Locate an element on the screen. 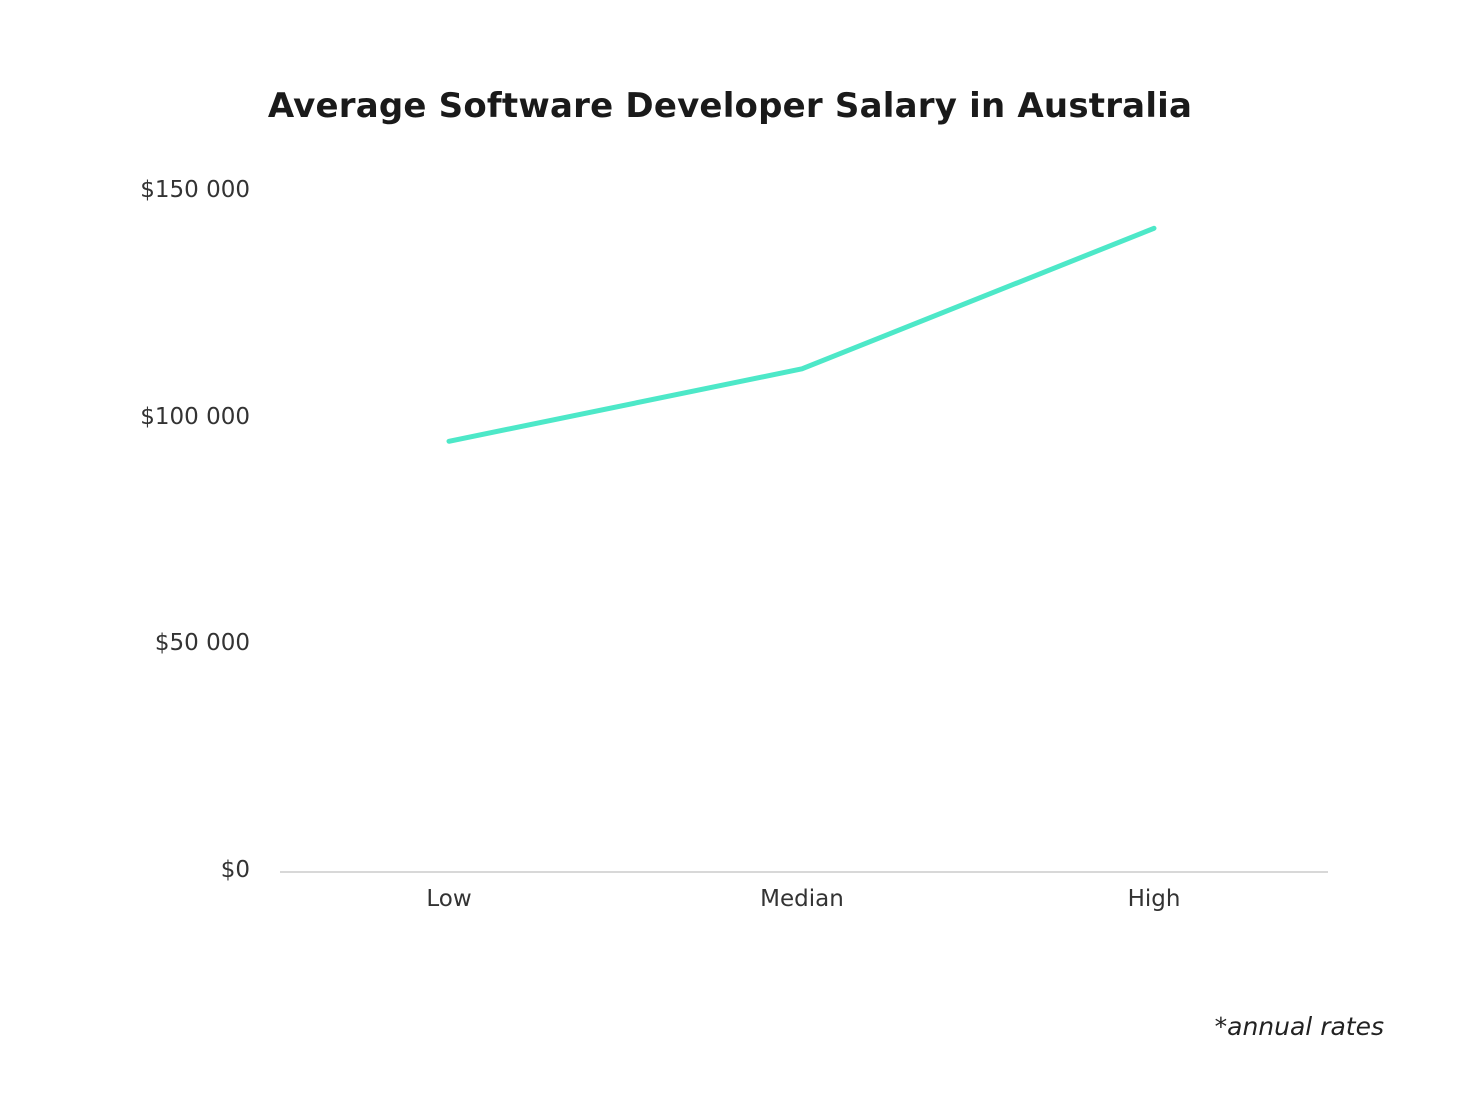 This screenshot has width=1460, height=1095. y-tick-100000: $100 000 is located at coordinates (195, 417).